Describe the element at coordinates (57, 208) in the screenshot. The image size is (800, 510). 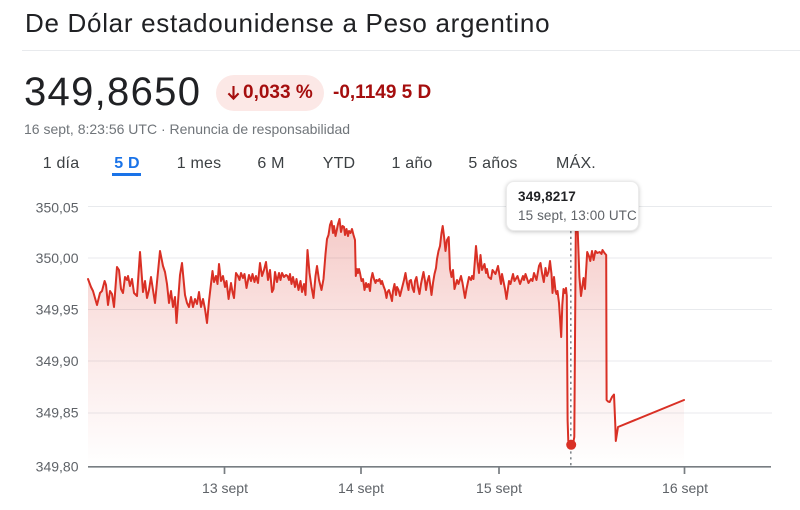
I see `svg-text: 350,05` at that location.